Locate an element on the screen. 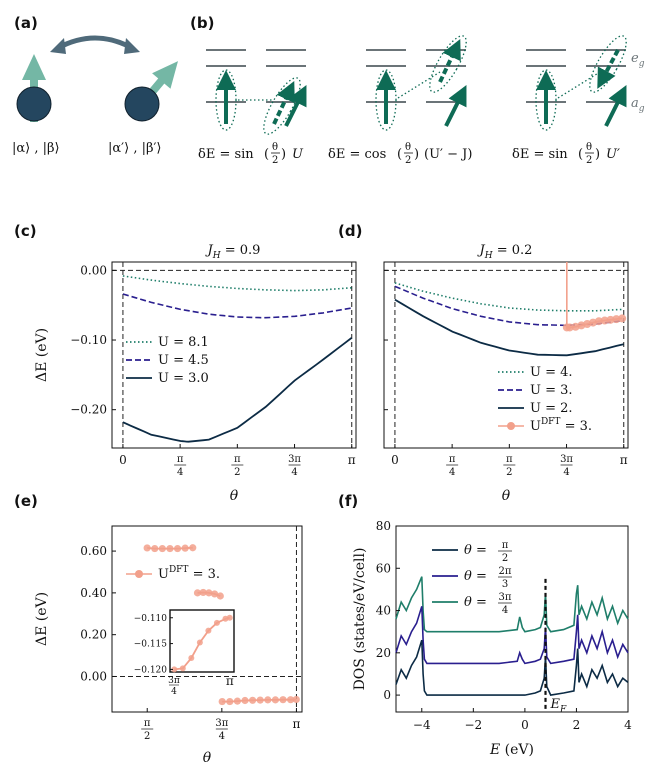  panel-label-c: (c) is located at coordinates (25, 231).